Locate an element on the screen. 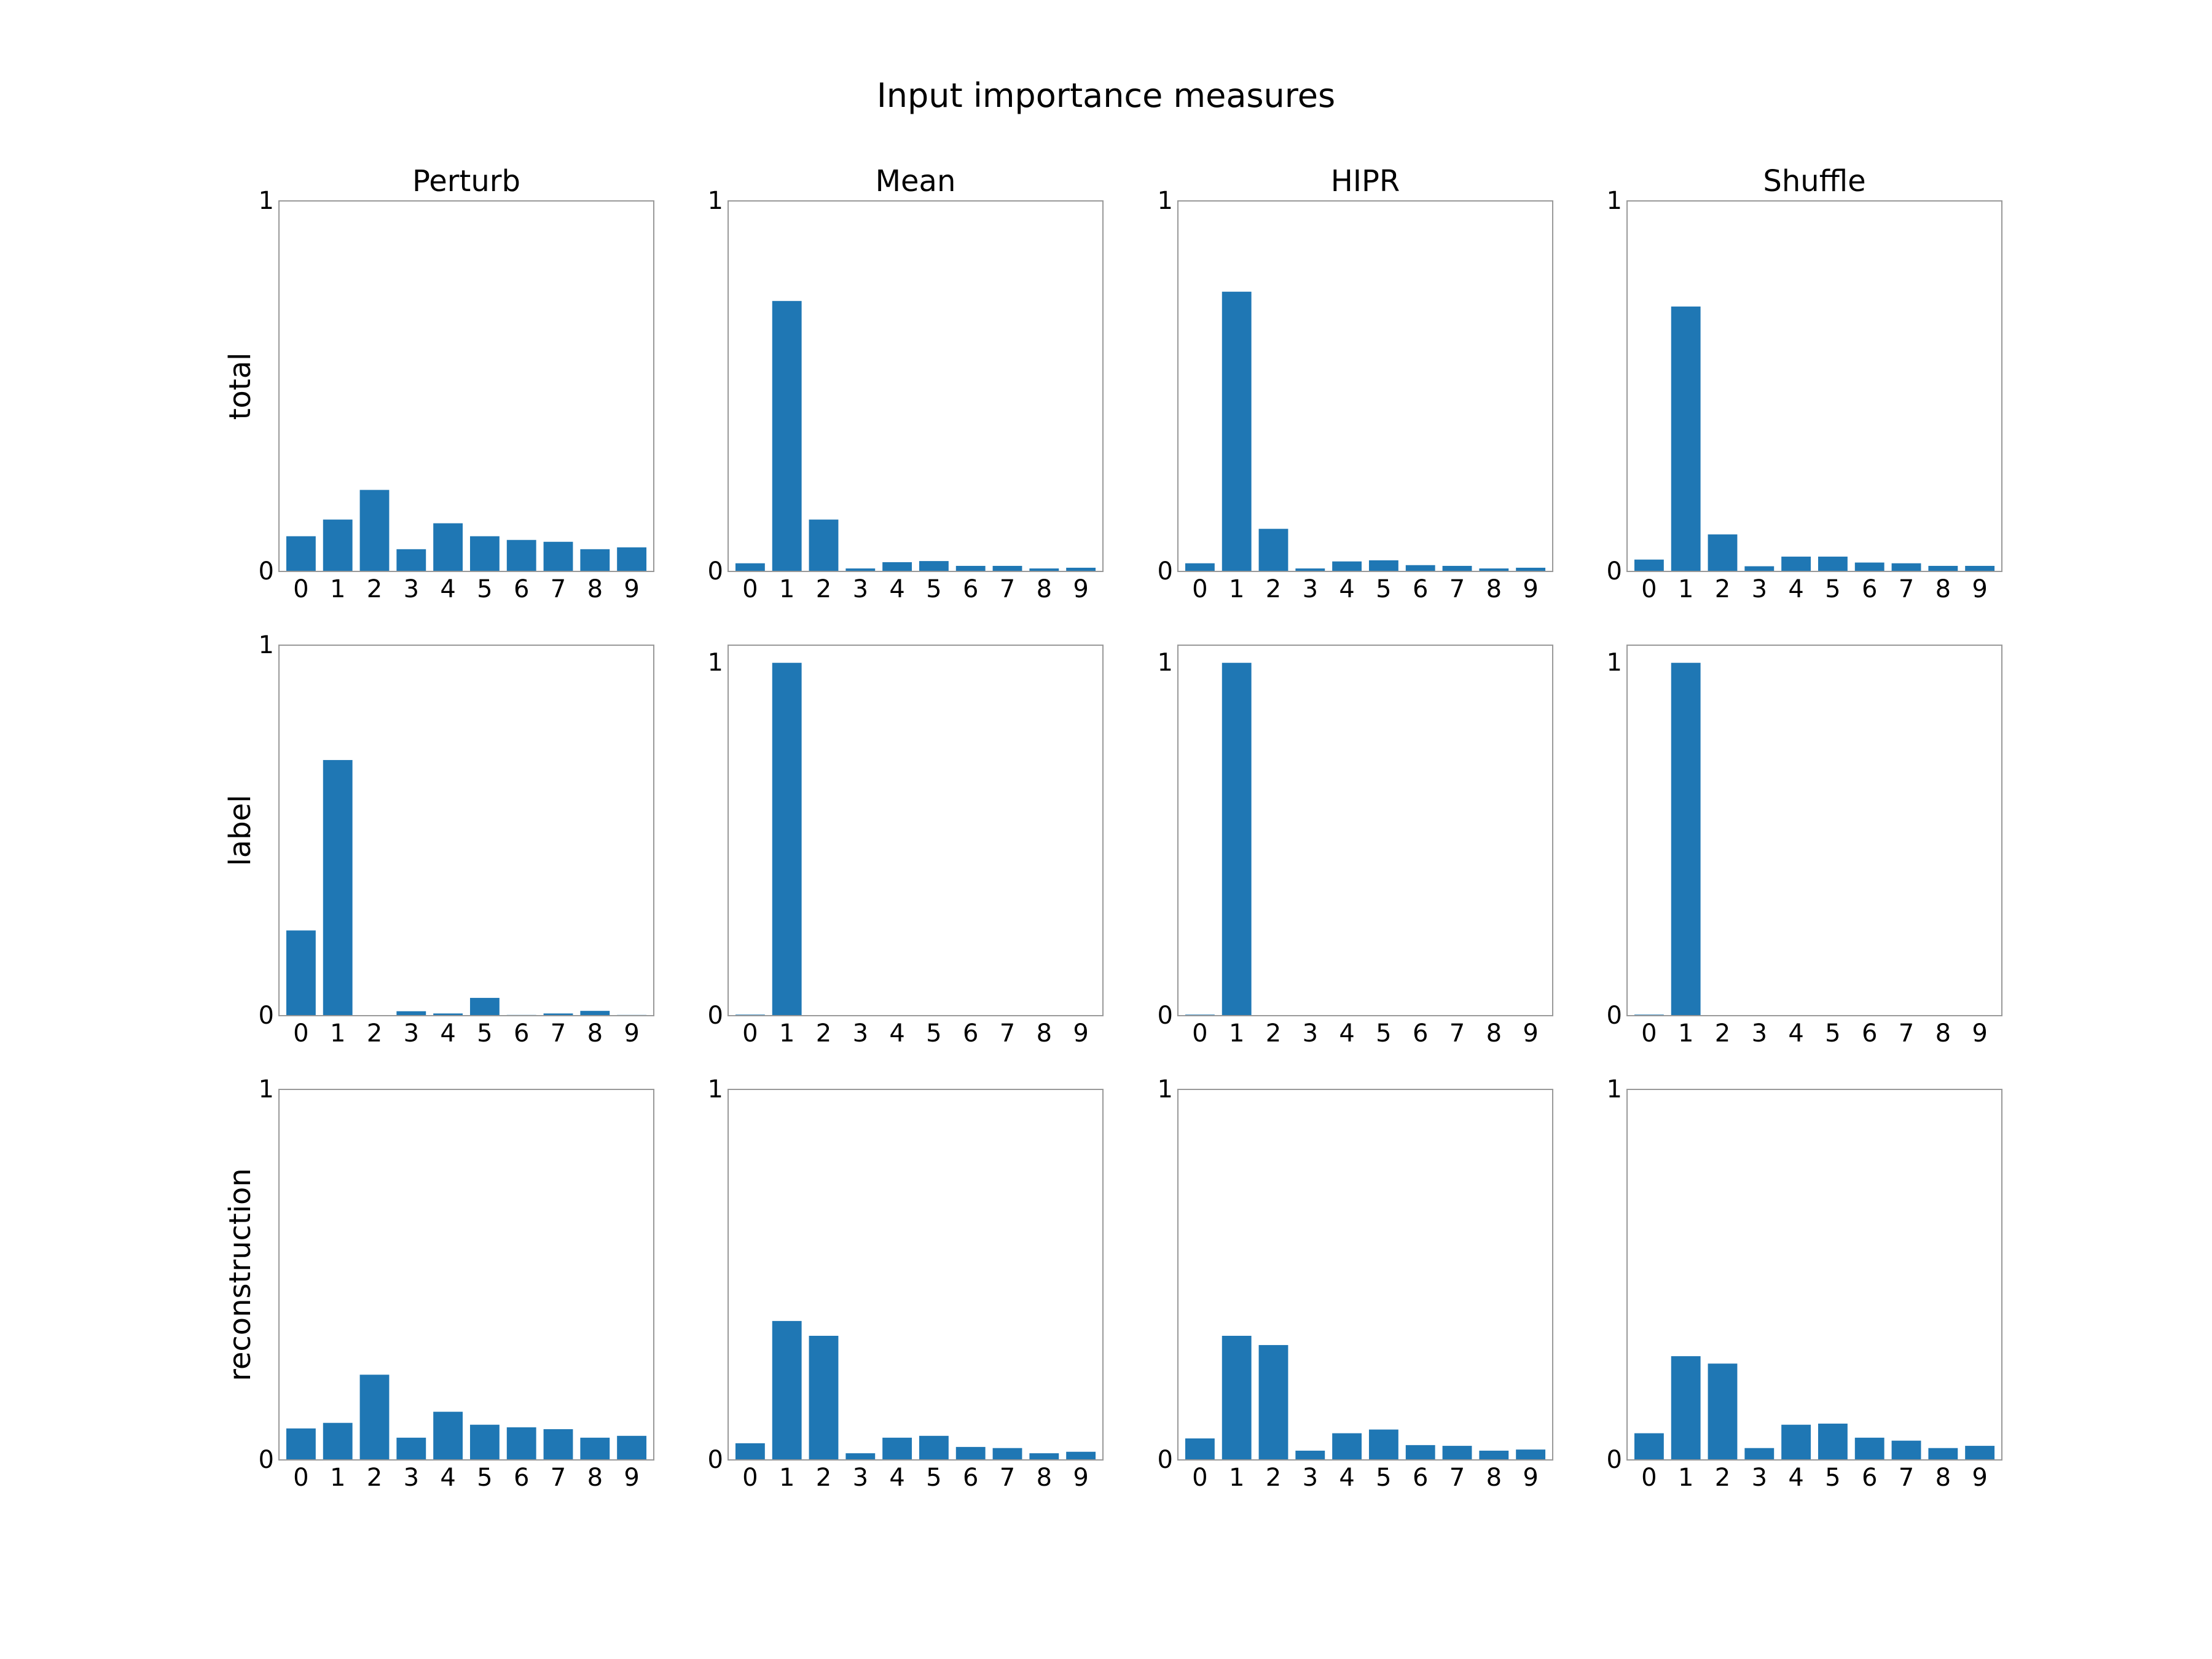  panel-reconstruction-shuffle: 0 1 2 3 4 5 6 7 8 901 is located at coordinates (1804, 1283).